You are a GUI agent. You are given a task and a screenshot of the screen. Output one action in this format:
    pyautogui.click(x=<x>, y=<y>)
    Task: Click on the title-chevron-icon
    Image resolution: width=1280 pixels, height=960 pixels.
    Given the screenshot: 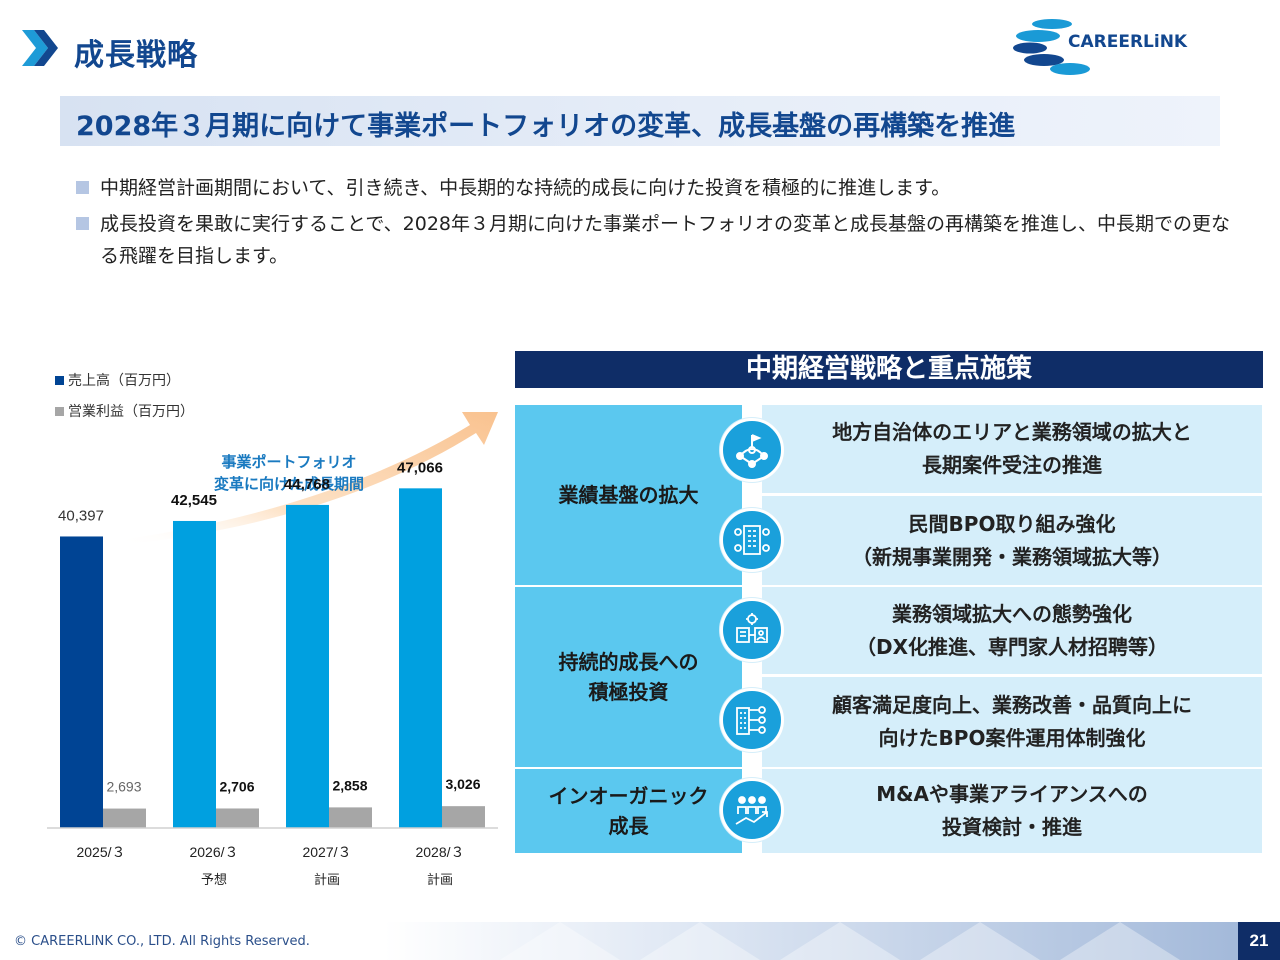 What is the action you would take?
    pyautogui.click(x=40, y=48)
    